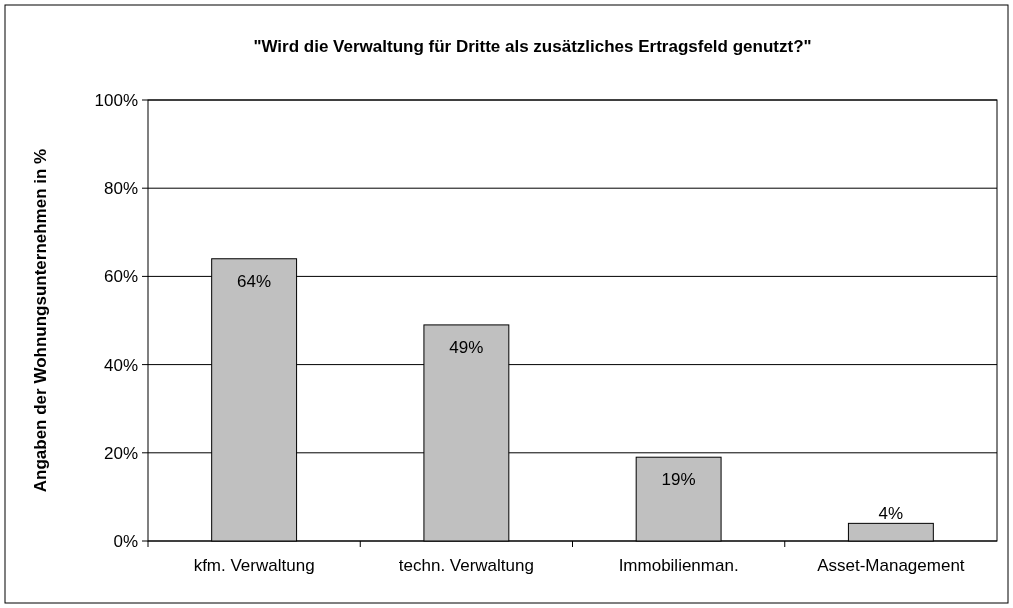 This screenshot has width=1013, height=608. What do you see at coordinates (466, 565) in the screenshot?
I see `x-tick-label: techn. Verwaltung` at bounding box center [466, 565].